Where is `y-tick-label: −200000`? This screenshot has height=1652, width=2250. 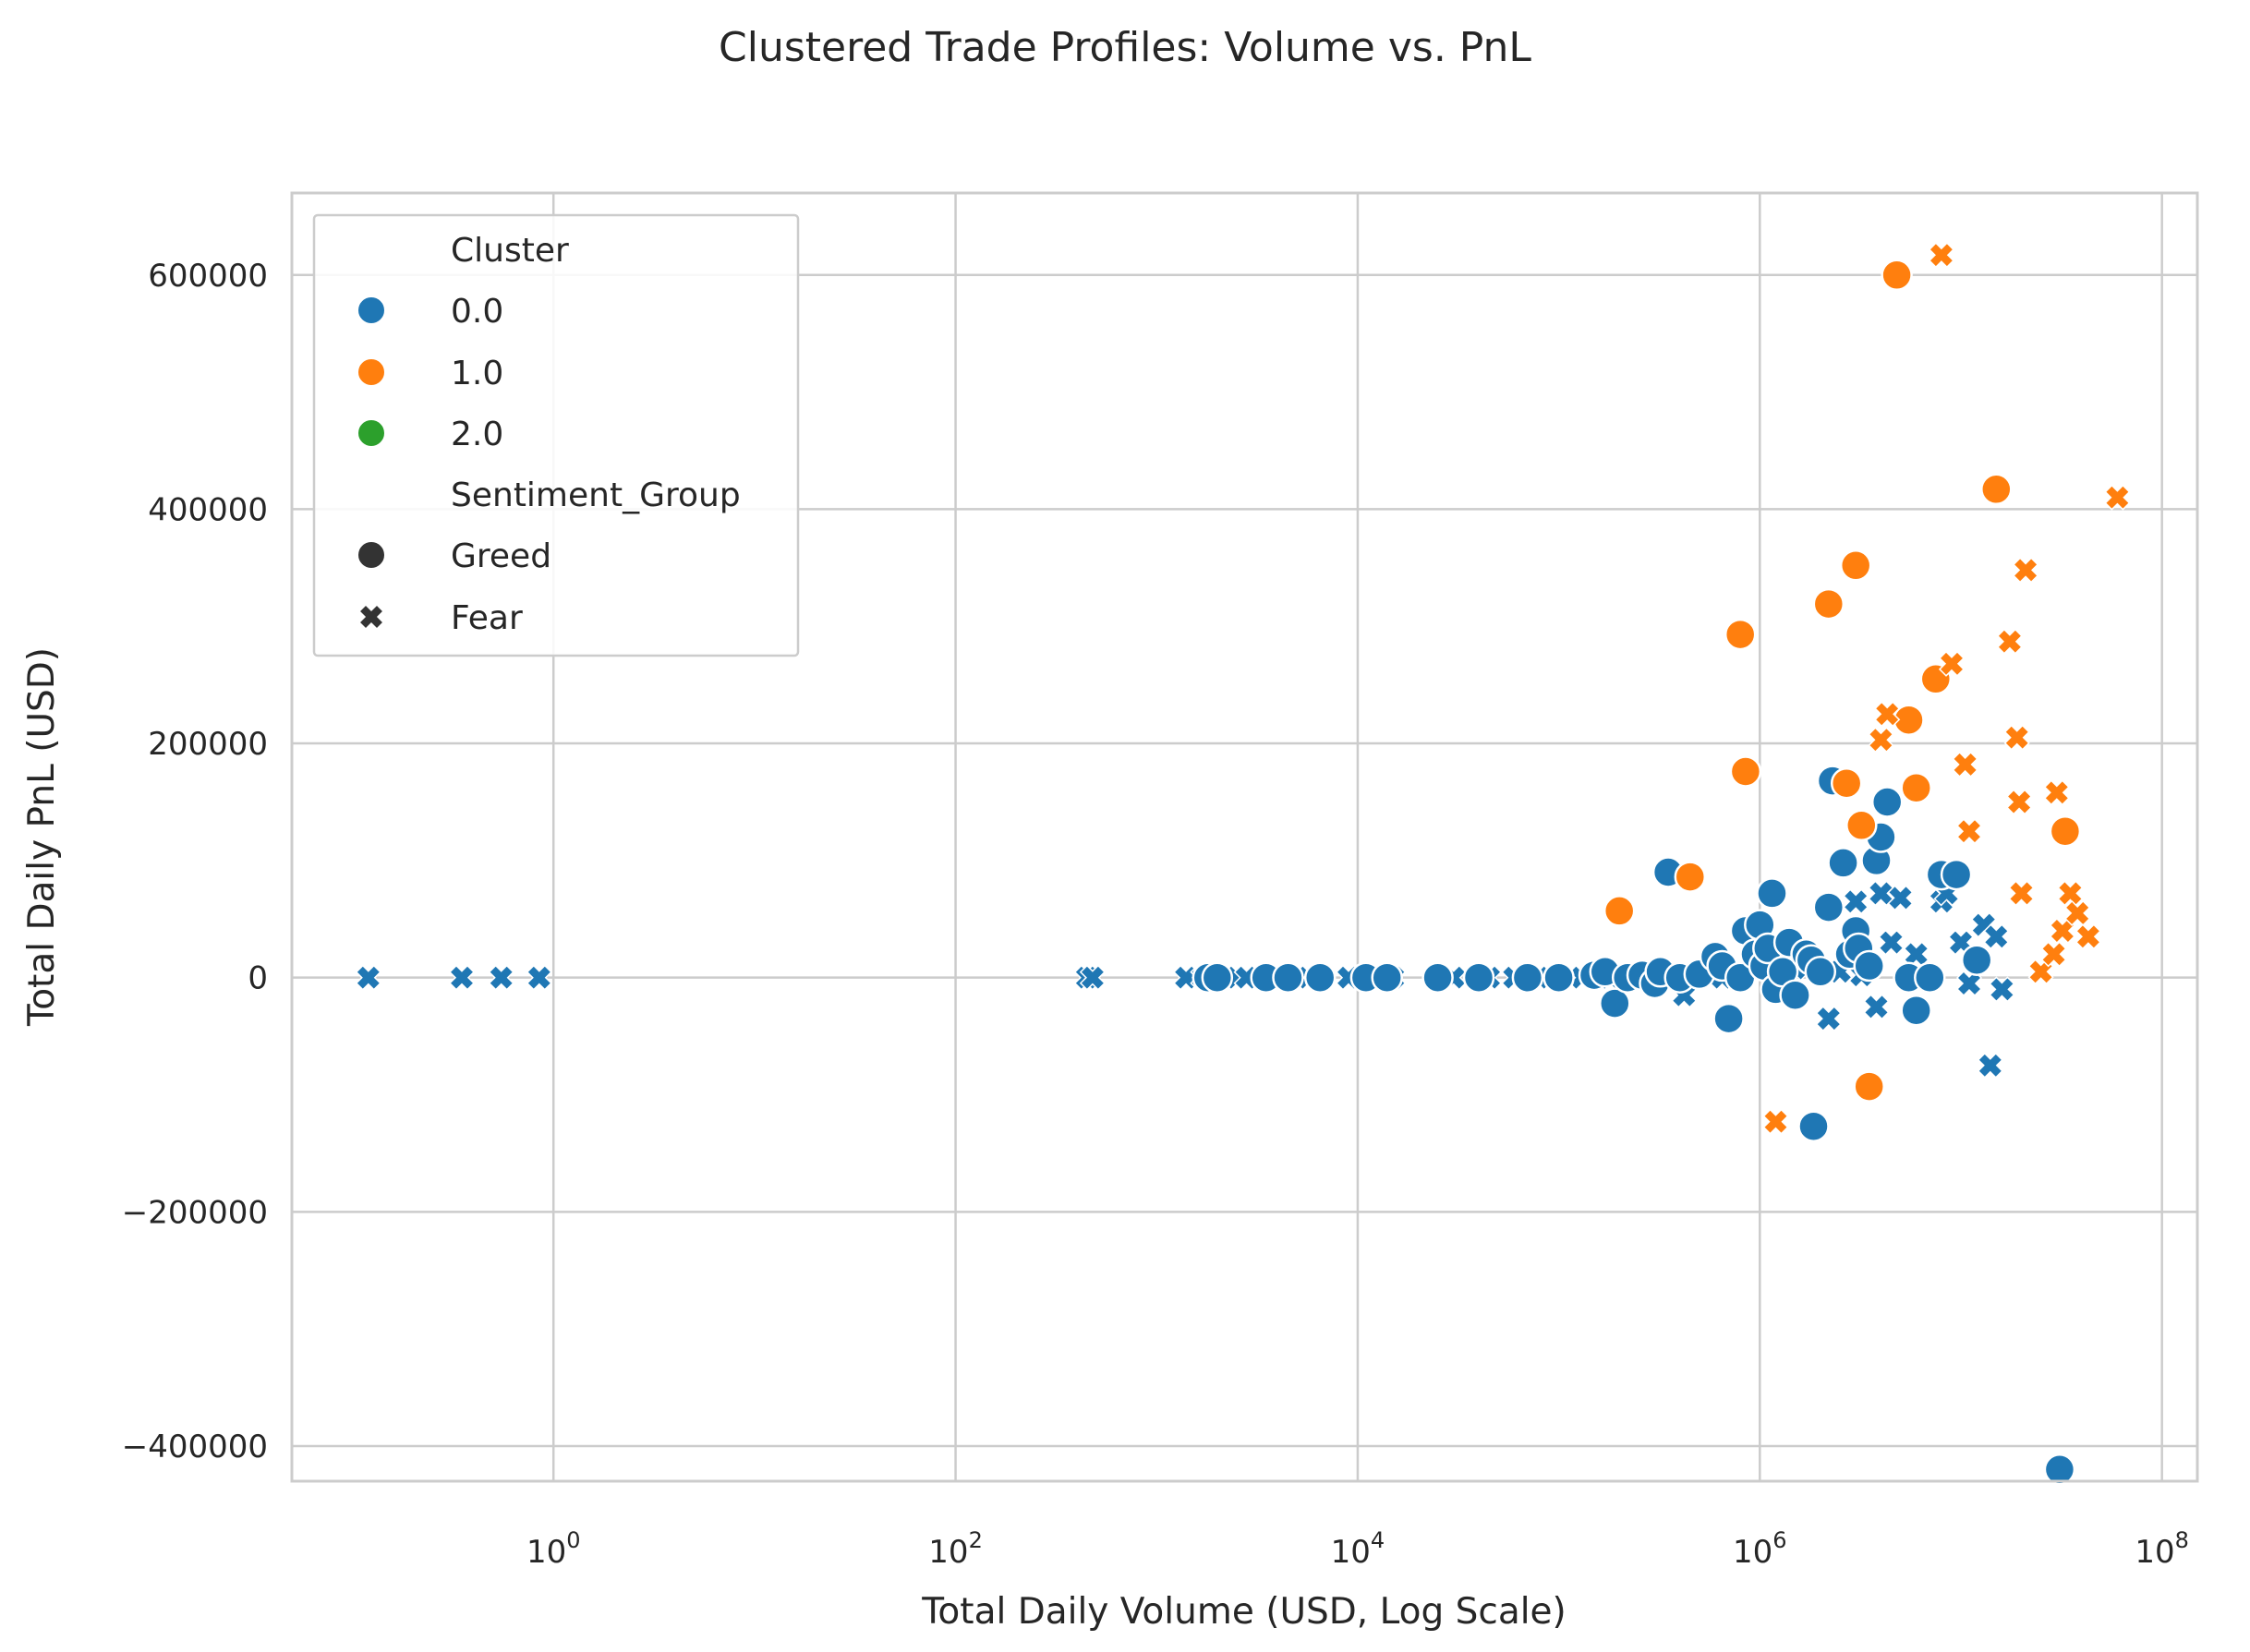
y-tick-label: −200000 is located at coordinates (195, 1212).